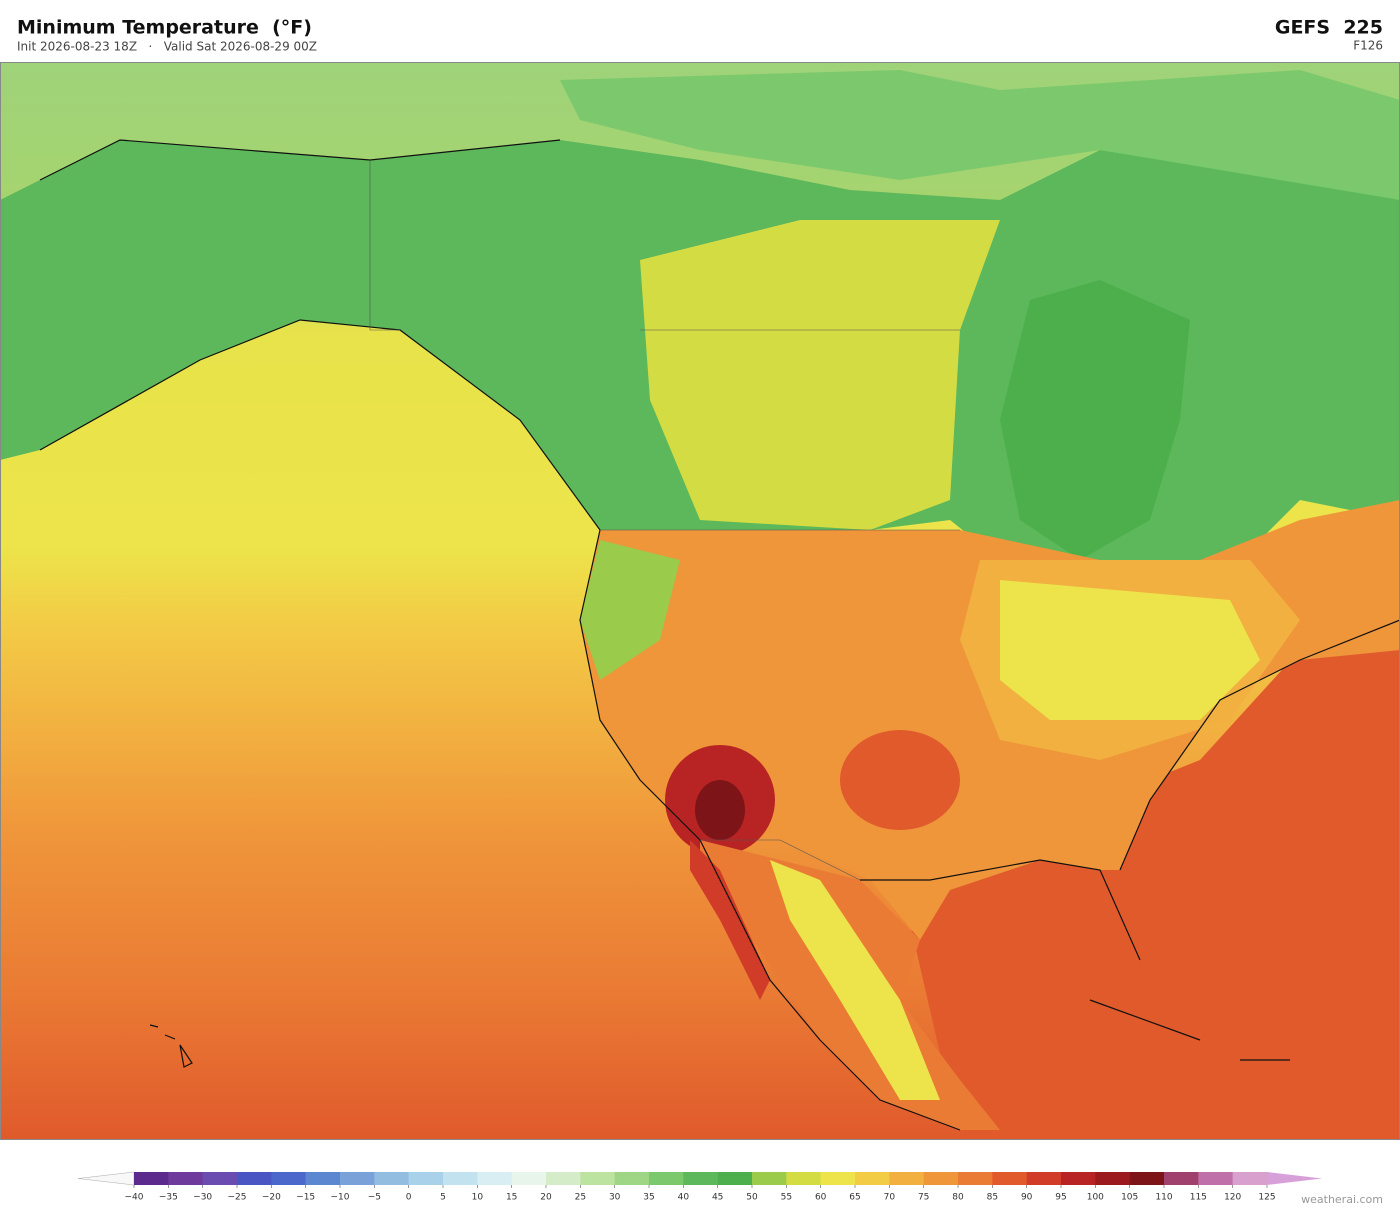 The height and width of the screenshot is (1219, 1400). I want to click on colorbar-tick-label: 5, so click(443, 1198).